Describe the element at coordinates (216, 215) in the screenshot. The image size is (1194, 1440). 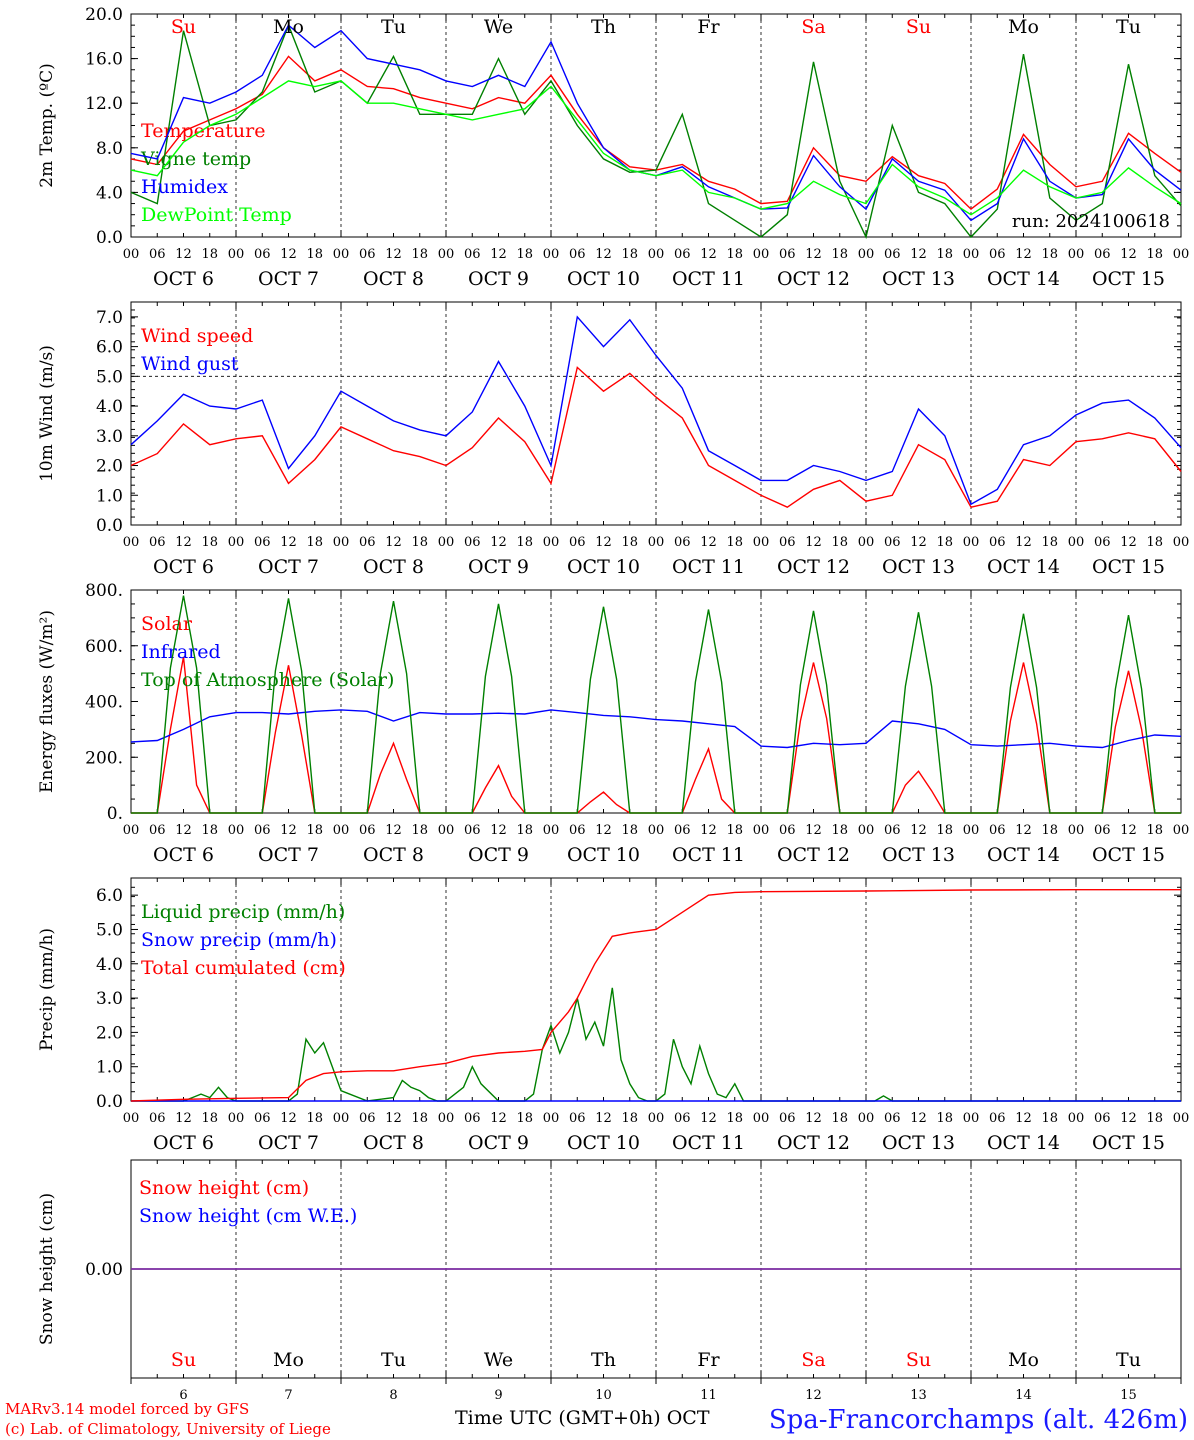
I see `legend-entry: DewPoint Temp` at that location.